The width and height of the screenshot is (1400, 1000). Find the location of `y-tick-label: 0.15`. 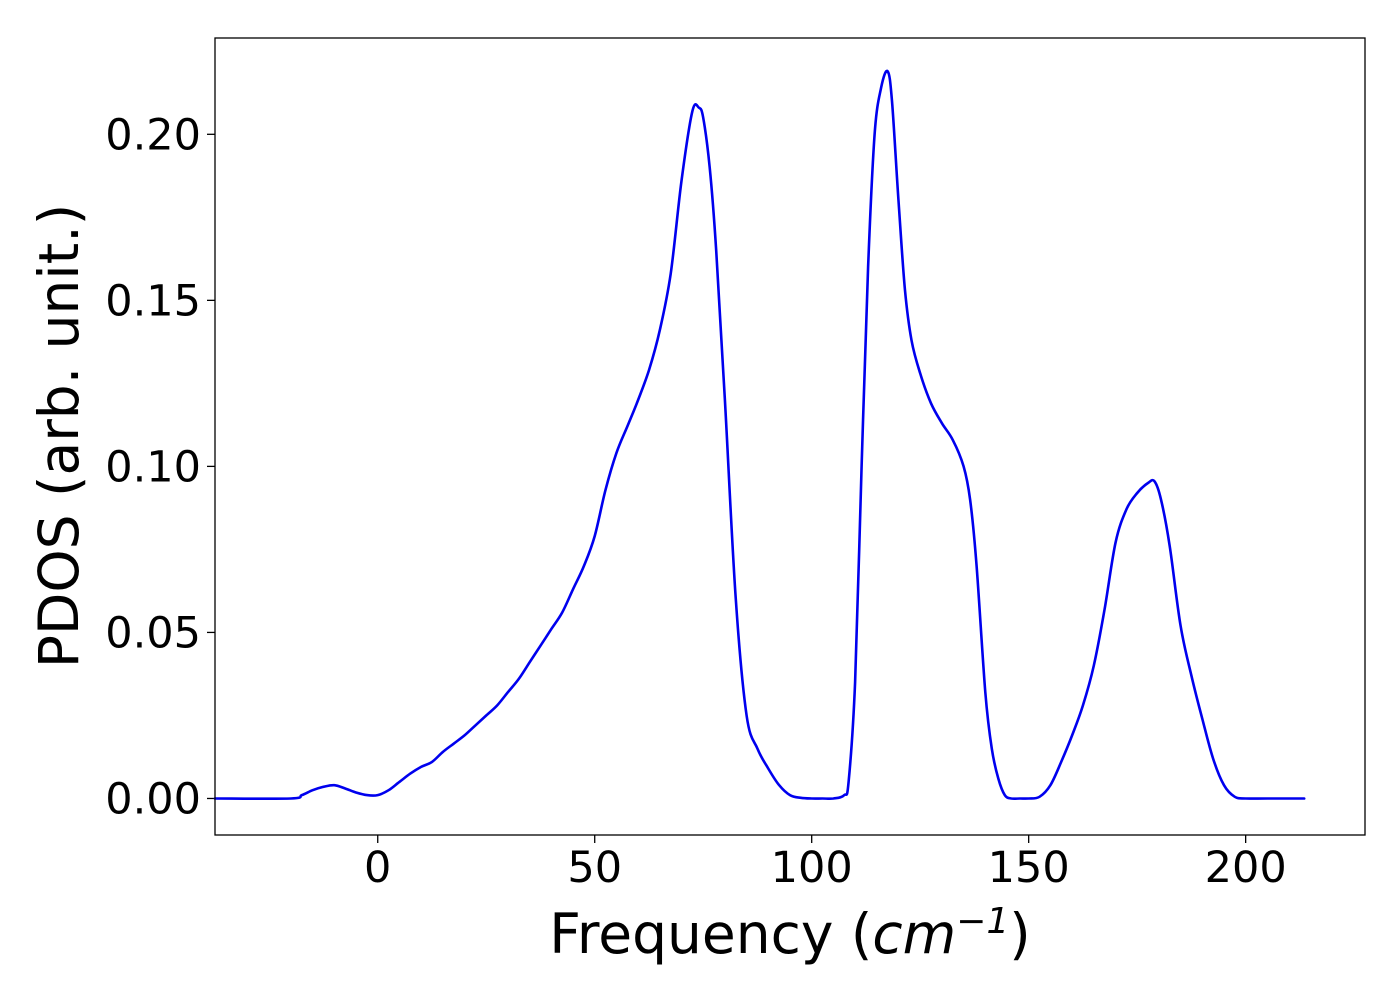

y-tick-label: 0.15 is located at coordinates (153, 301).